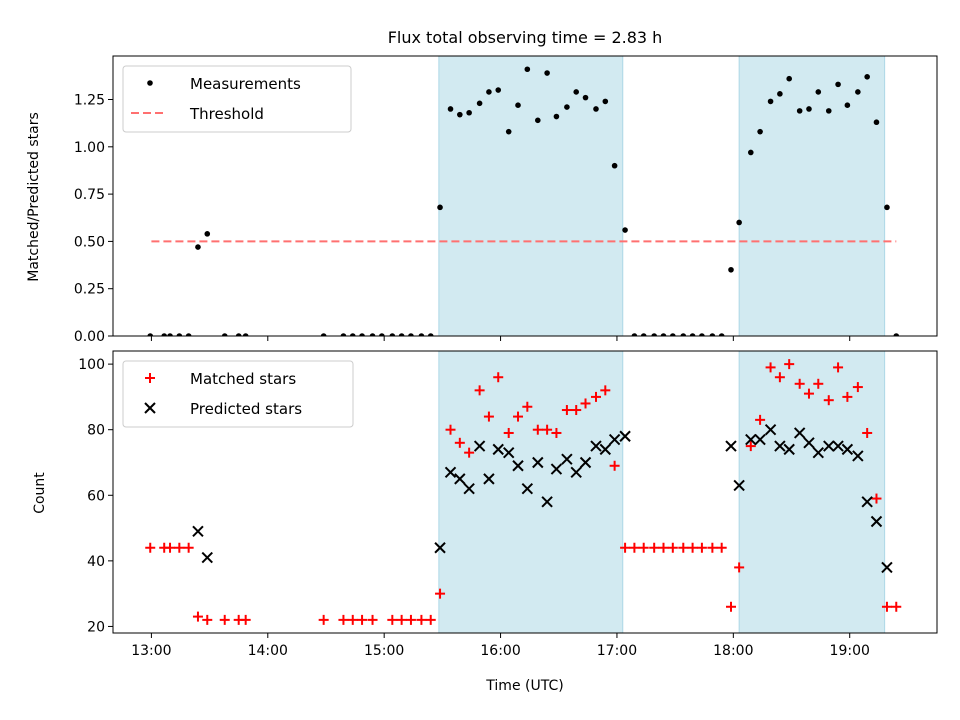 This screenshot has width=960, height=720. What do you see at coordinates (96, 627) in the screenshot?
I see `y-tick-label: 20` at bounding box center [96, 627].